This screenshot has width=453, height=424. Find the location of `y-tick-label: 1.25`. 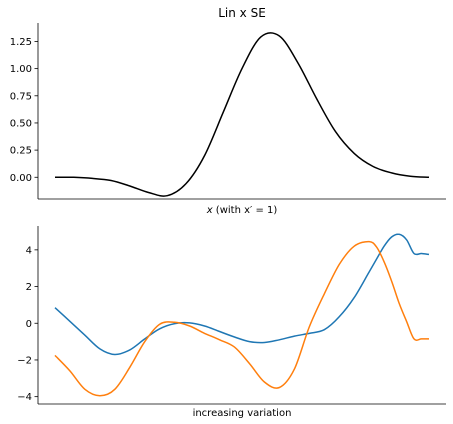

y-tick-label: 1.25 is located at coordinates (21, 42).